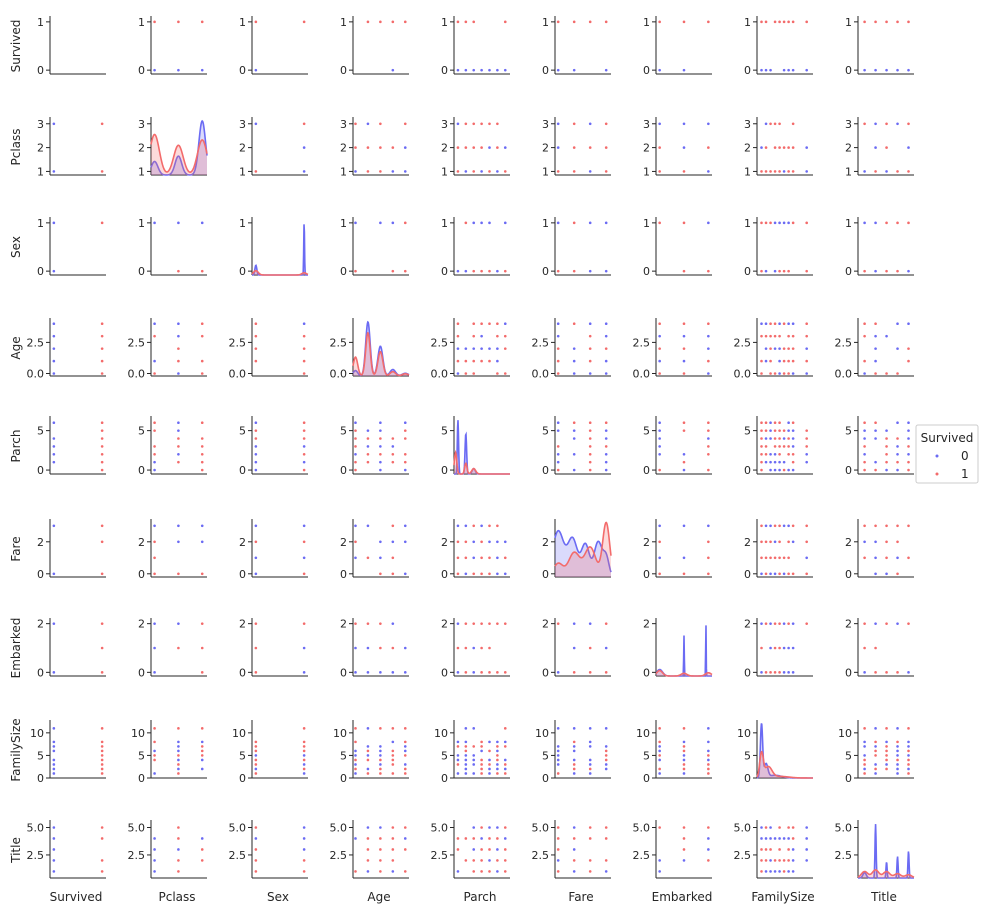 The width and height of the screenshot is (996, 919). I want to click on panel-fare-vs-pclass: 02, so click(172, 550).